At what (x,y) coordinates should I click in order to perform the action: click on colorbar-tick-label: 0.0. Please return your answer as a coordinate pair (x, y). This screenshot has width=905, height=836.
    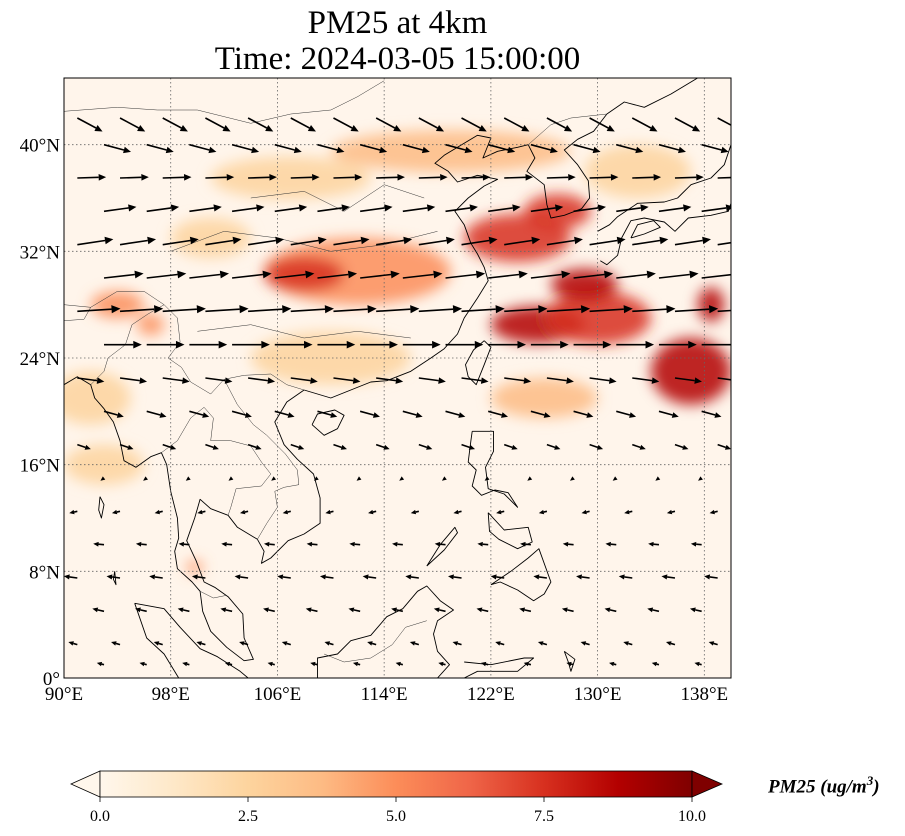
    Looking at the image, I should click on (100, 816).